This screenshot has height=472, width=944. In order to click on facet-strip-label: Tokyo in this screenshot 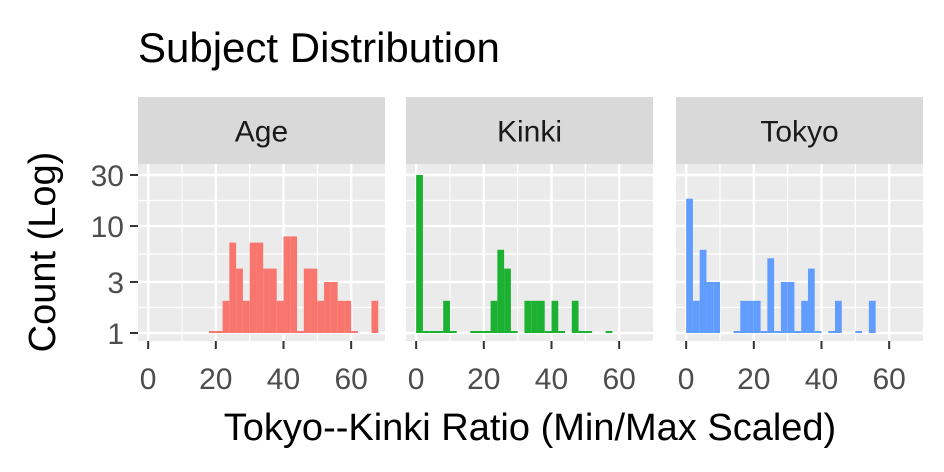, I will do `click(799, 132)`.